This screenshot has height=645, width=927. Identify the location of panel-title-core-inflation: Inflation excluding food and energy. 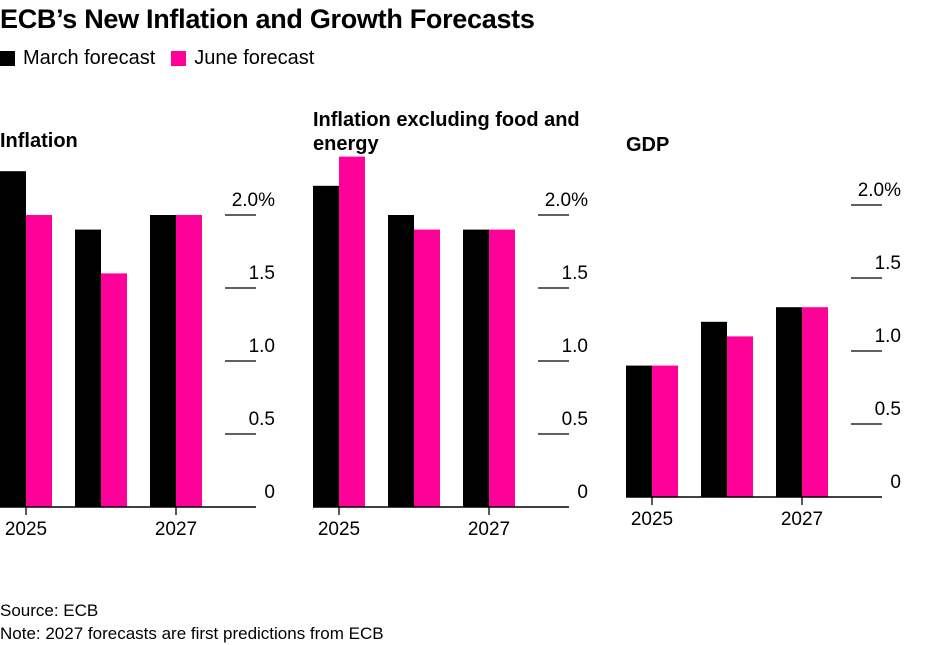
(446, 132).